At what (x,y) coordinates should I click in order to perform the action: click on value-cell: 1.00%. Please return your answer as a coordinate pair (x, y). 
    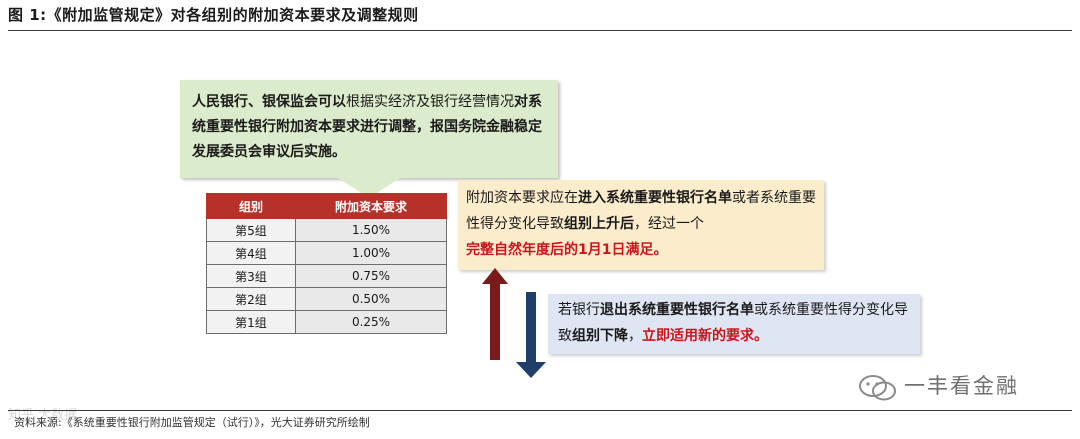
    Looking at the image, I should click on (371, 253).